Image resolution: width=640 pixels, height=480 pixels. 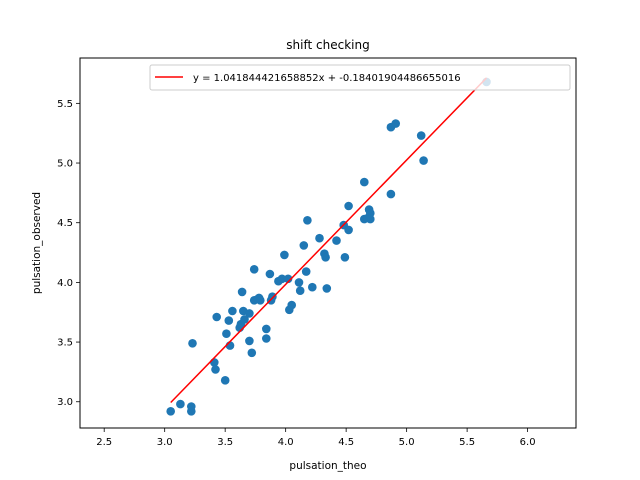 I want to click on y-axis-label: pulsation_observed, so click(x=37, y=243).